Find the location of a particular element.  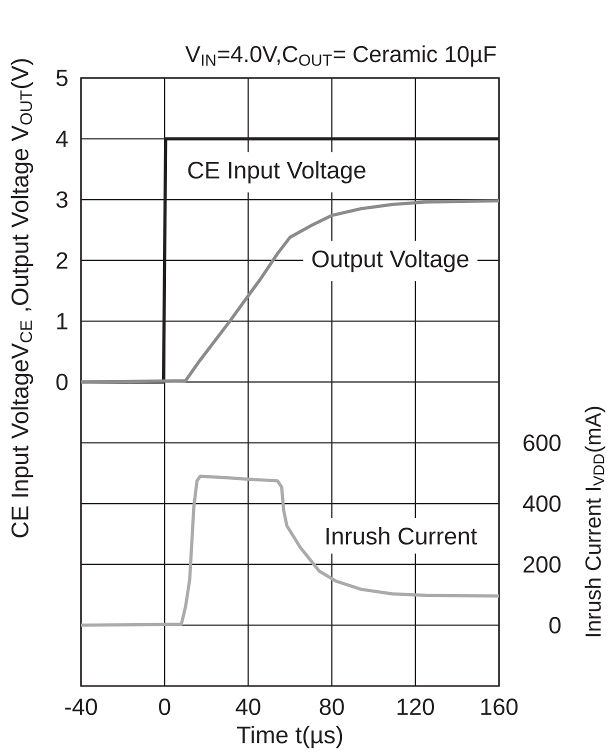

line-series is located at coordinates (290, 550).